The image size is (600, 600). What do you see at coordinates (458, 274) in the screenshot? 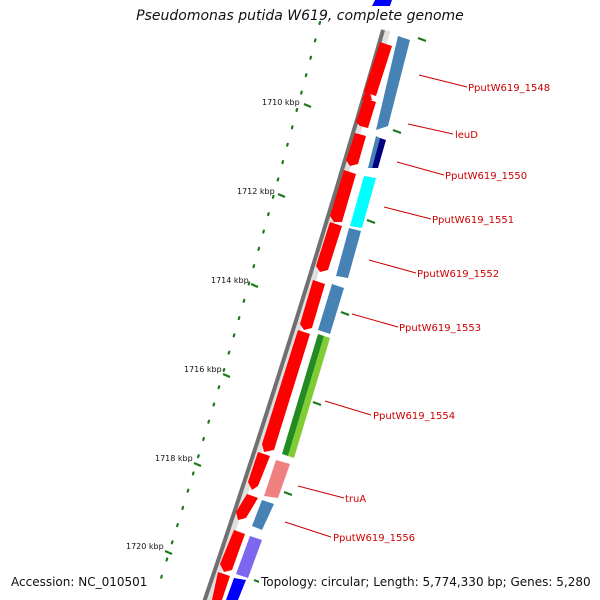
I see `gene-label: PputW619_1552` at bounding box center [458, 274].